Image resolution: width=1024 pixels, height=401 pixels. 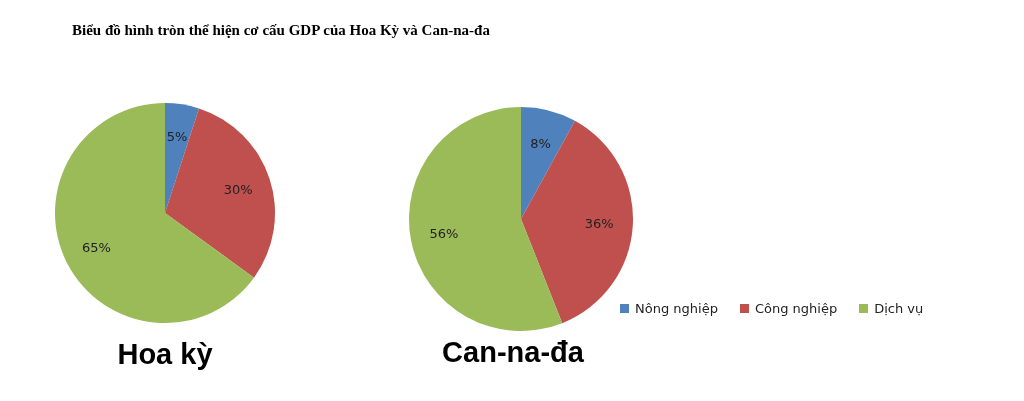 I want to click on text: Can-na-đa, so click(x=513, y=352).